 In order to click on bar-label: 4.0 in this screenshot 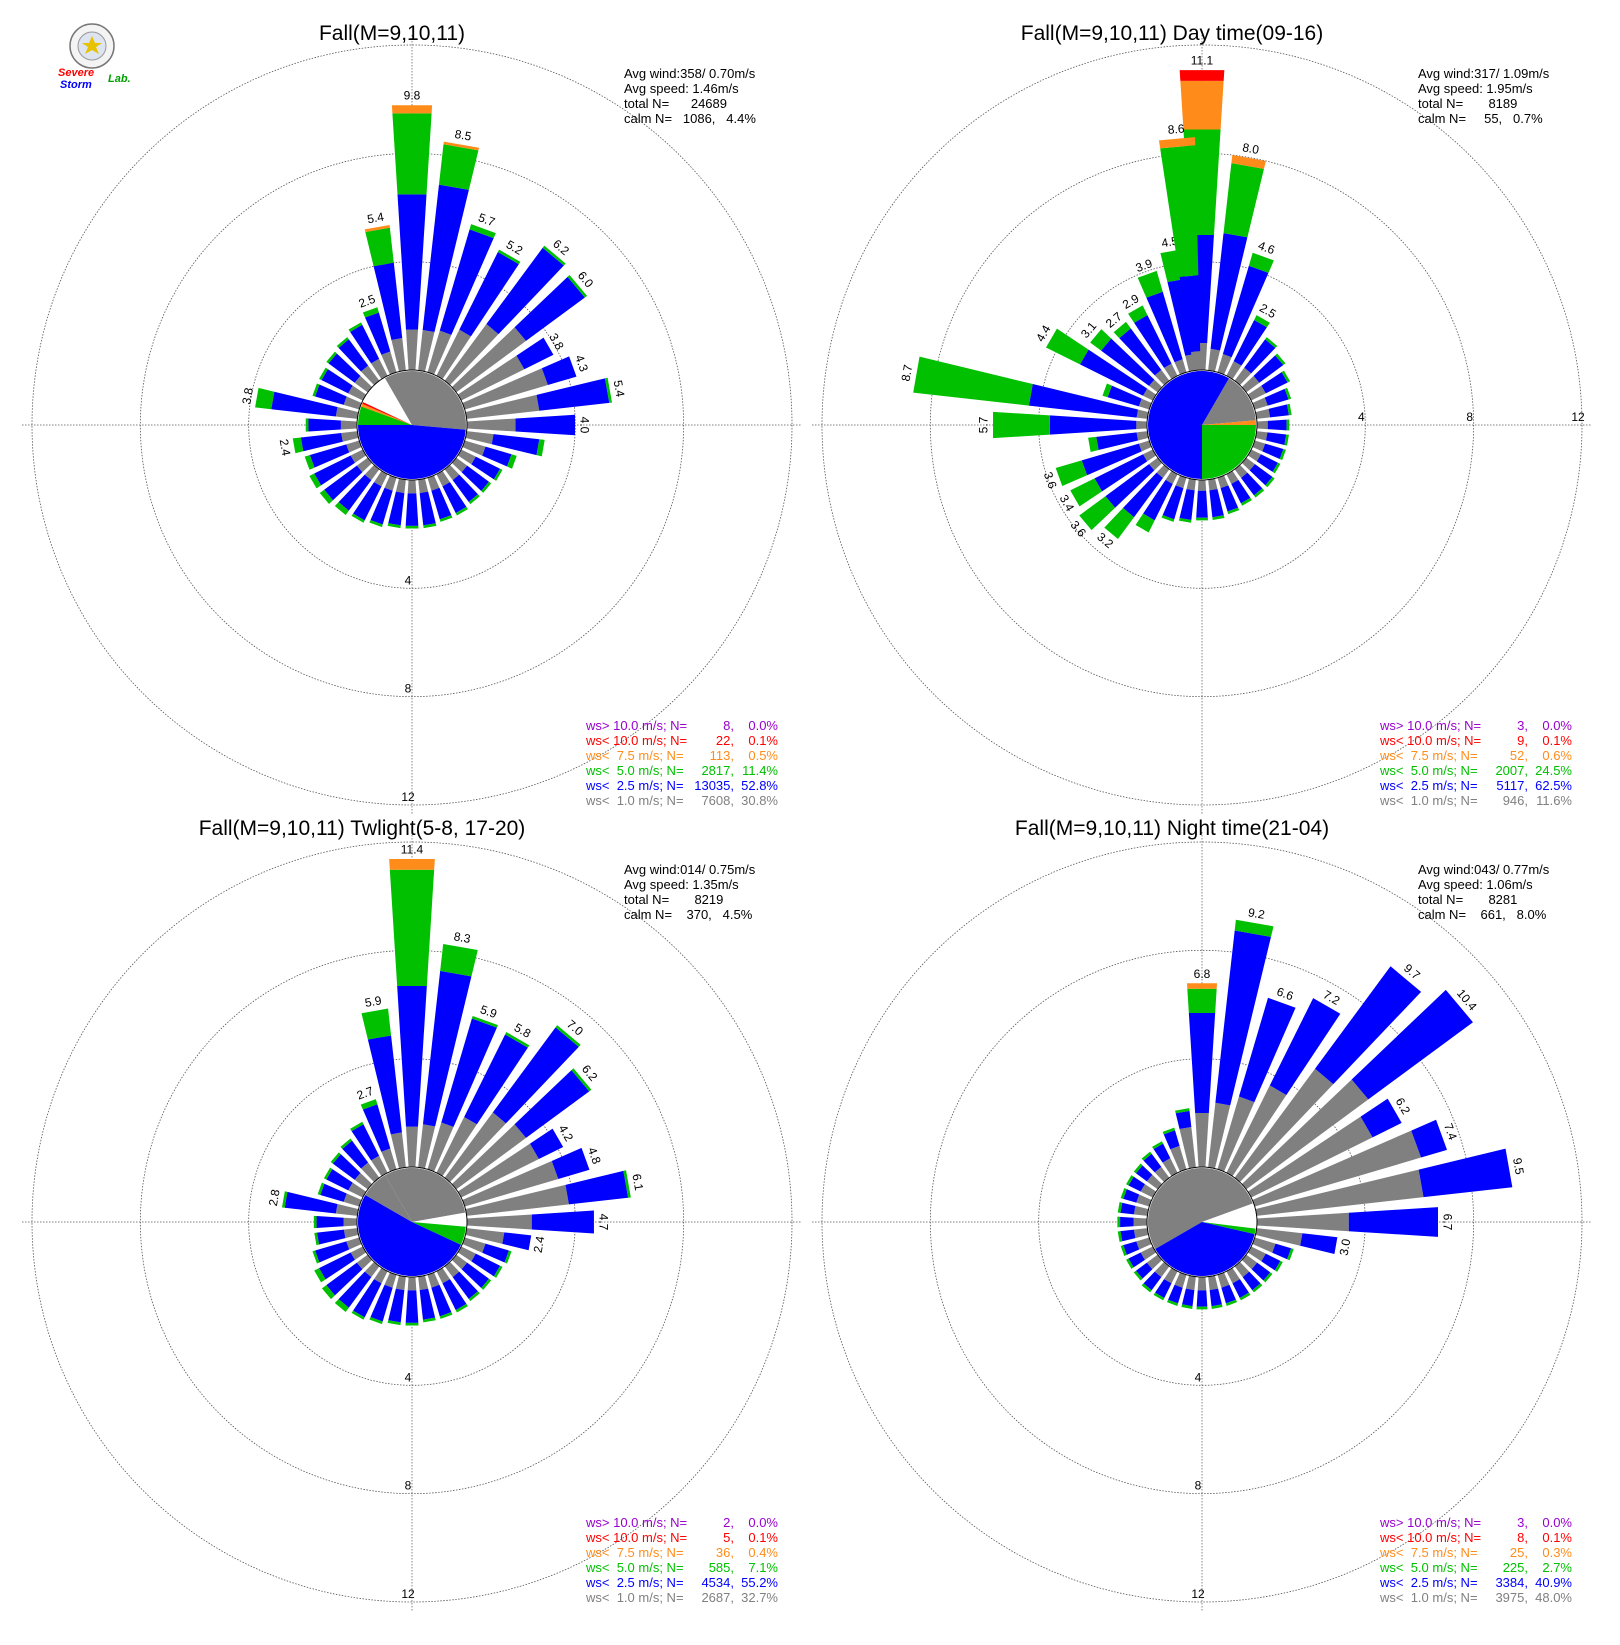, I will do `click(584, 425)`.